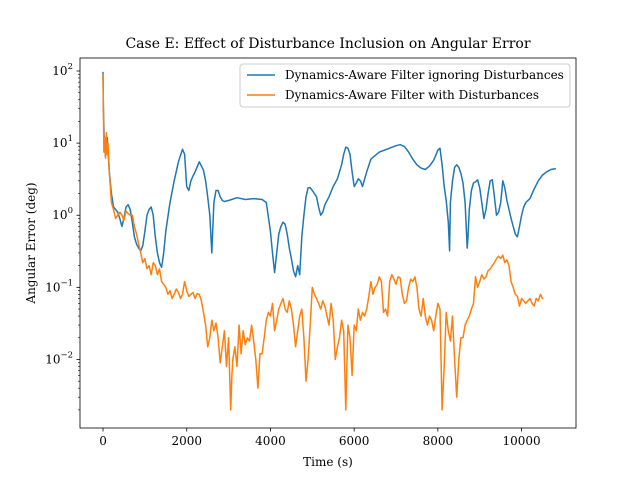 The height and width of the screenshot is (480, 640). What do you see at coordinates (320, 438) in the screenshot?
I see `x-axis-ticks: 0 2000 4000 6000 8000 10000` at bounding box center [320, 438].